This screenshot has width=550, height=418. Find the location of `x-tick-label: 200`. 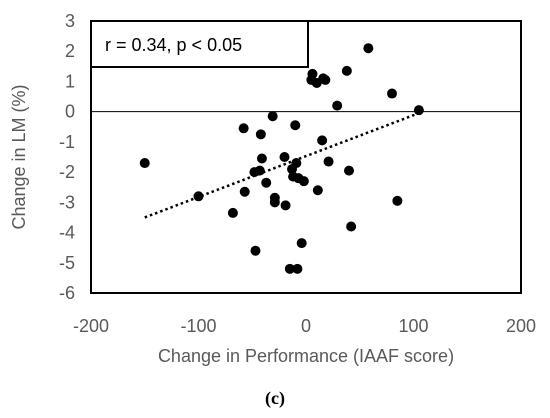

x-tick-label: 200 is located at coordinates (521, 326).